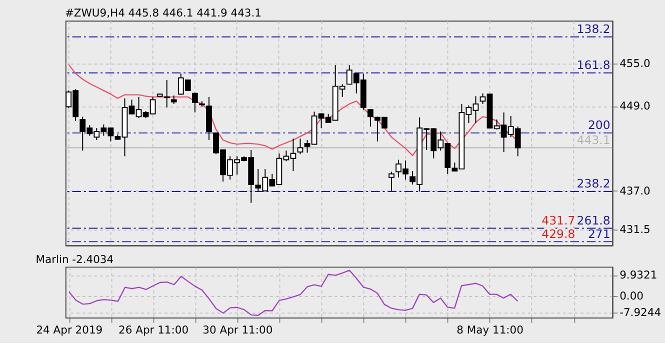 The width and height of the screenshot is (665, 350). I want to click on annotation: 200, so click(599, 125).